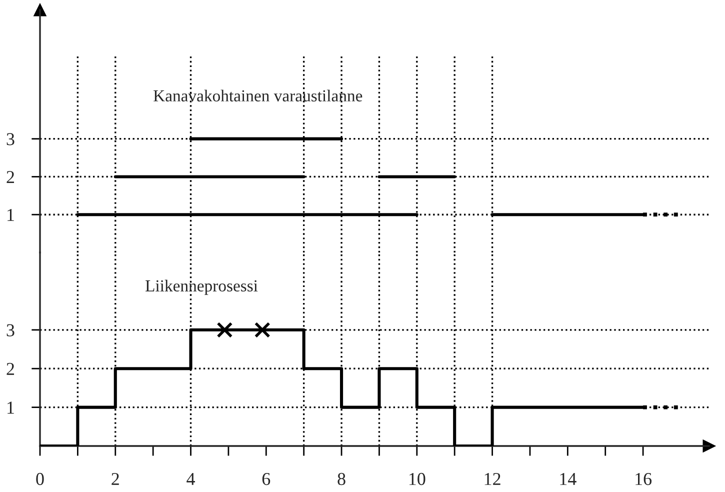 This screenshot has height=492, width=725. I want to click on annotation: Kanavakohtainen varaustilanne, so click(258, 96).